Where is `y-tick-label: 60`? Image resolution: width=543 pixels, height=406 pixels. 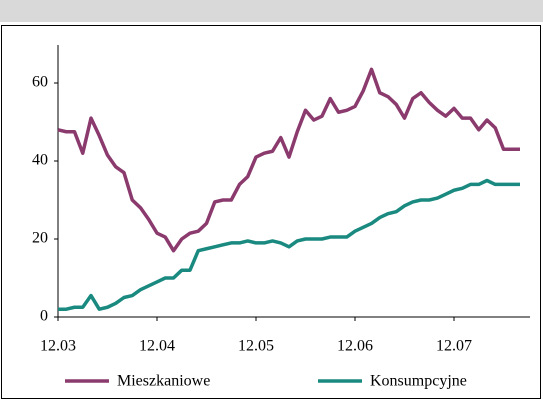 y-tick-label: 60 is located at coordinates (40, 82).